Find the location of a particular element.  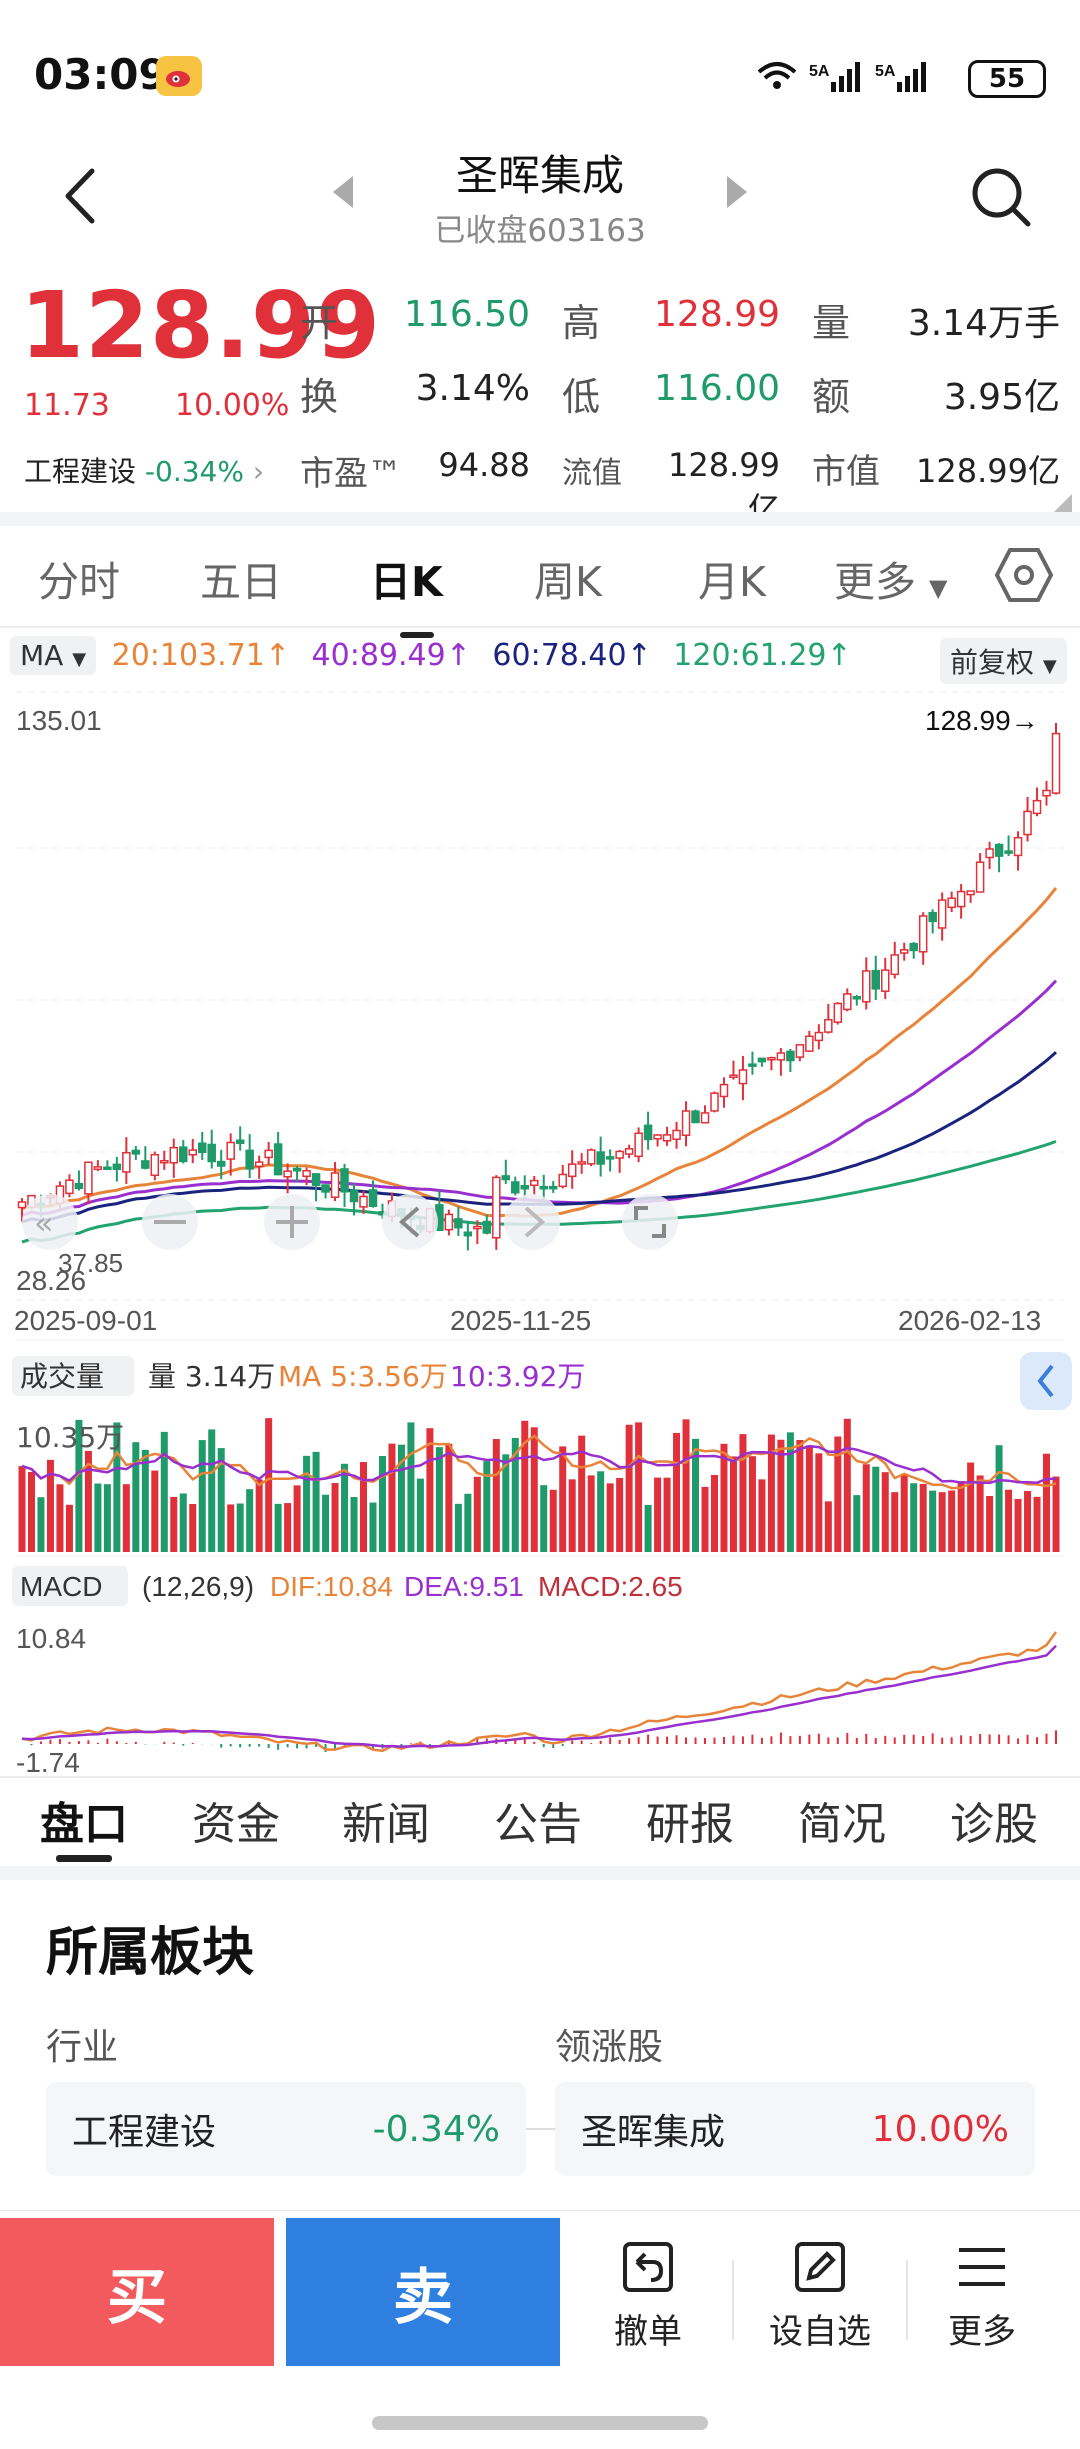

sell-button: 卖 is located at coordinates (423, 2292).